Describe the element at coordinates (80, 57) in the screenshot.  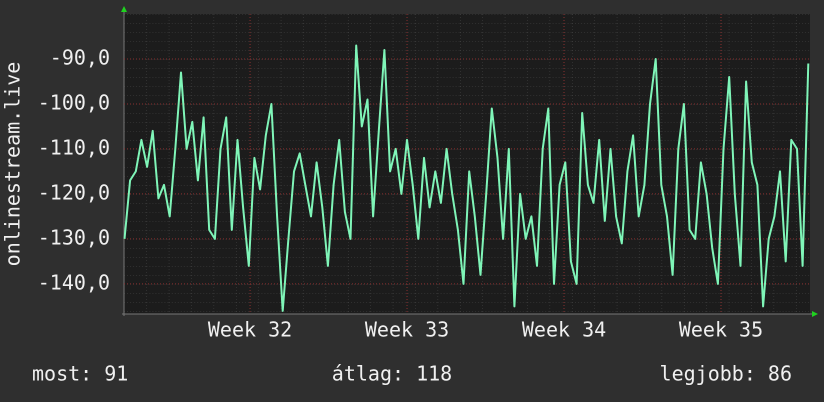
I see `y-tick-label: -90,0` at that location.